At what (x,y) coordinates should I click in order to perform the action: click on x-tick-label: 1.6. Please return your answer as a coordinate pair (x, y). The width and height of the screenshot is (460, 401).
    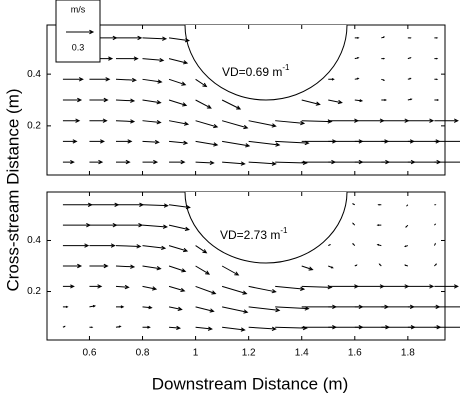
    Looking at the image, I should click on (355, 353).